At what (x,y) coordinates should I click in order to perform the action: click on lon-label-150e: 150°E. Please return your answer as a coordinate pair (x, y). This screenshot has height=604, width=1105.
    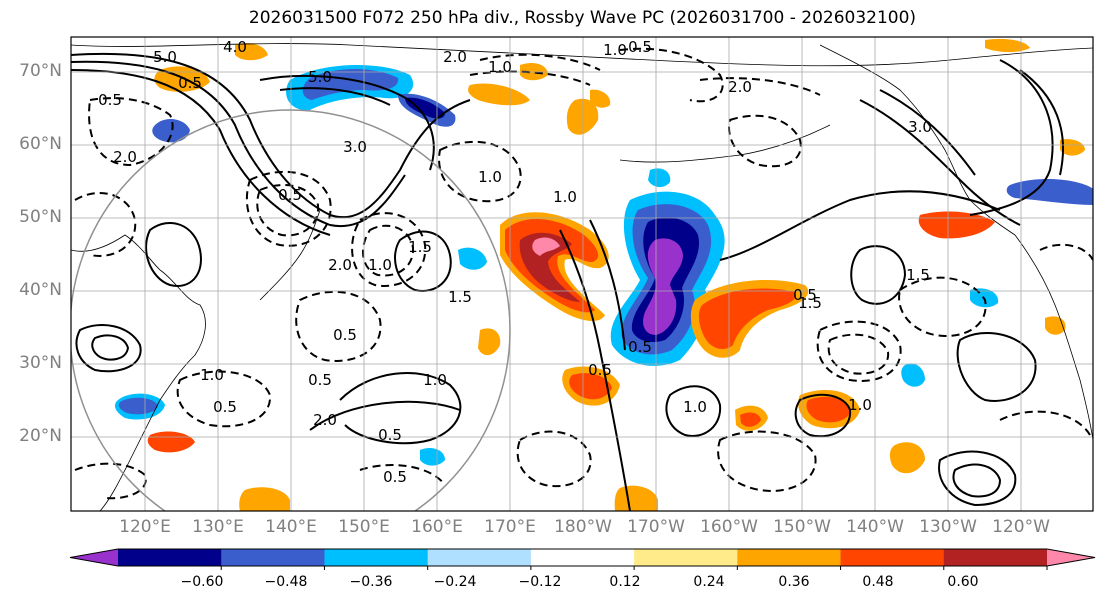
    Looking at the image, I should click on (364, 527).